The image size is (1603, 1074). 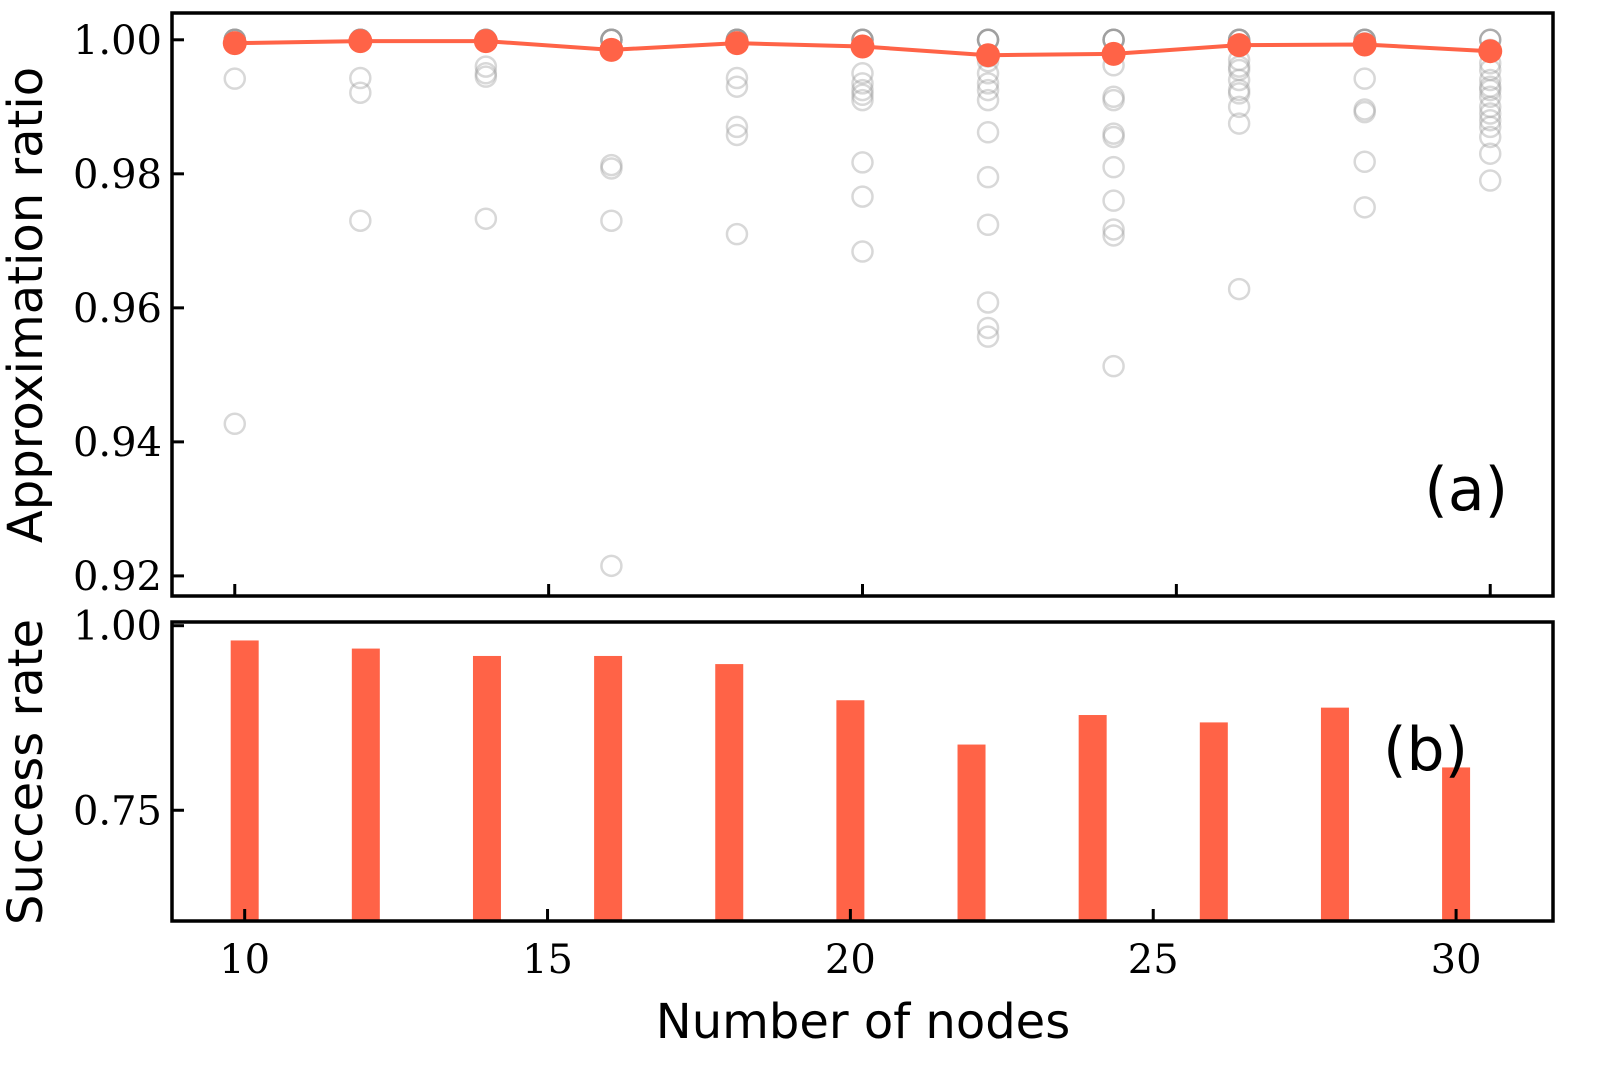 What do you see at coordinates (1153, 960) in the screenshot?
I see `x-tick-label: 25` at bounding box center [1153, 960].